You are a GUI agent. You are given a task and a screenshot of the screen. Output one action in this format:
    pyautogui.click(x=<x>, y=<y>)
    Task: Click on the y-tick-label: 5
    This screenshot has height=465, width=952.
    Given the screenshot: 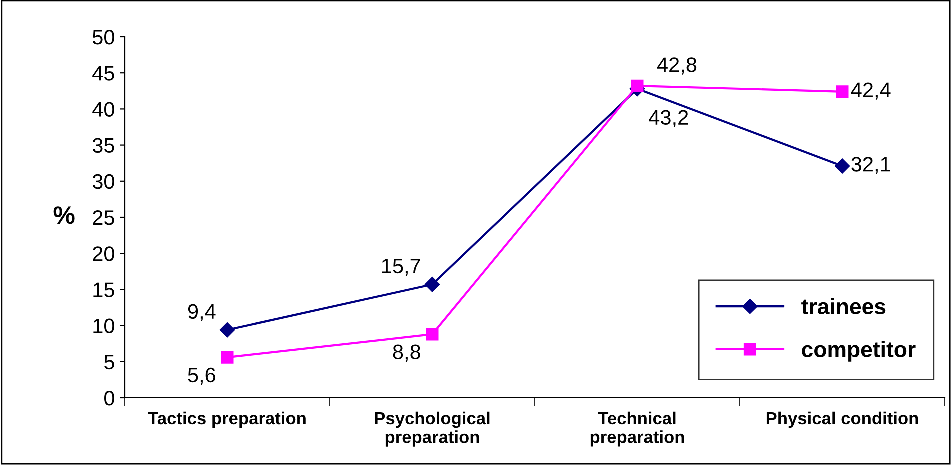 What is the action you would take?
    pyautogui.click(x=109, y=362)
    